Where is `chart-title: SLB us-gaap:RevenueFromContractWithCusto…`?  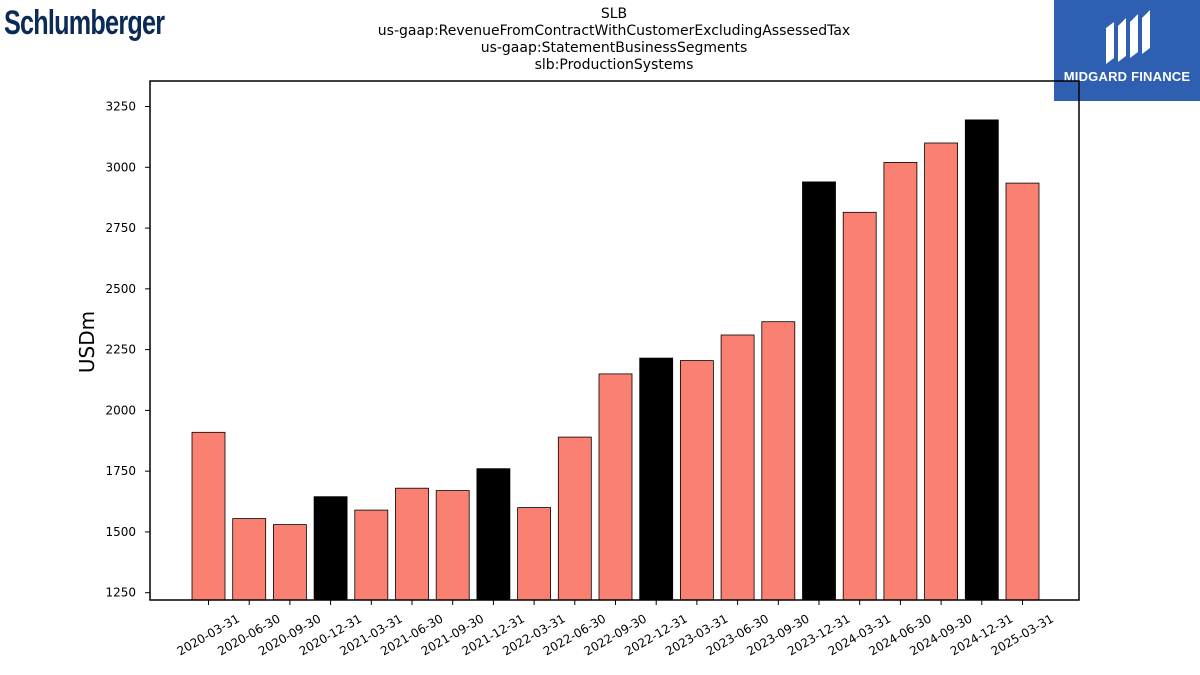 chart-title: SLB us-gaap:RevenueFromContractWithCusto… is located at coordinates (614, 40).